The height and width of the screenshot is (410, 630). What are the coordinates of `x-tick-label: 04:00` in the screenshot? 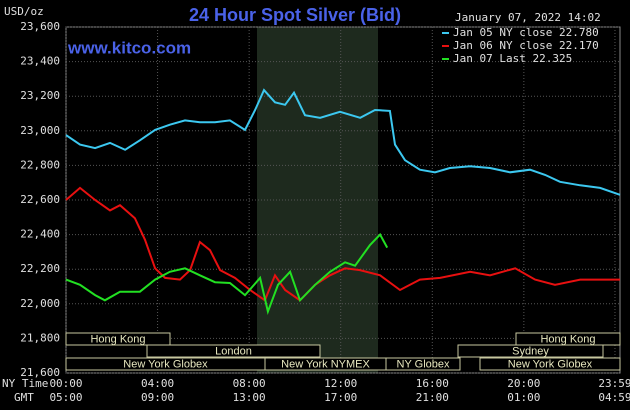 It's located at (157, 383).